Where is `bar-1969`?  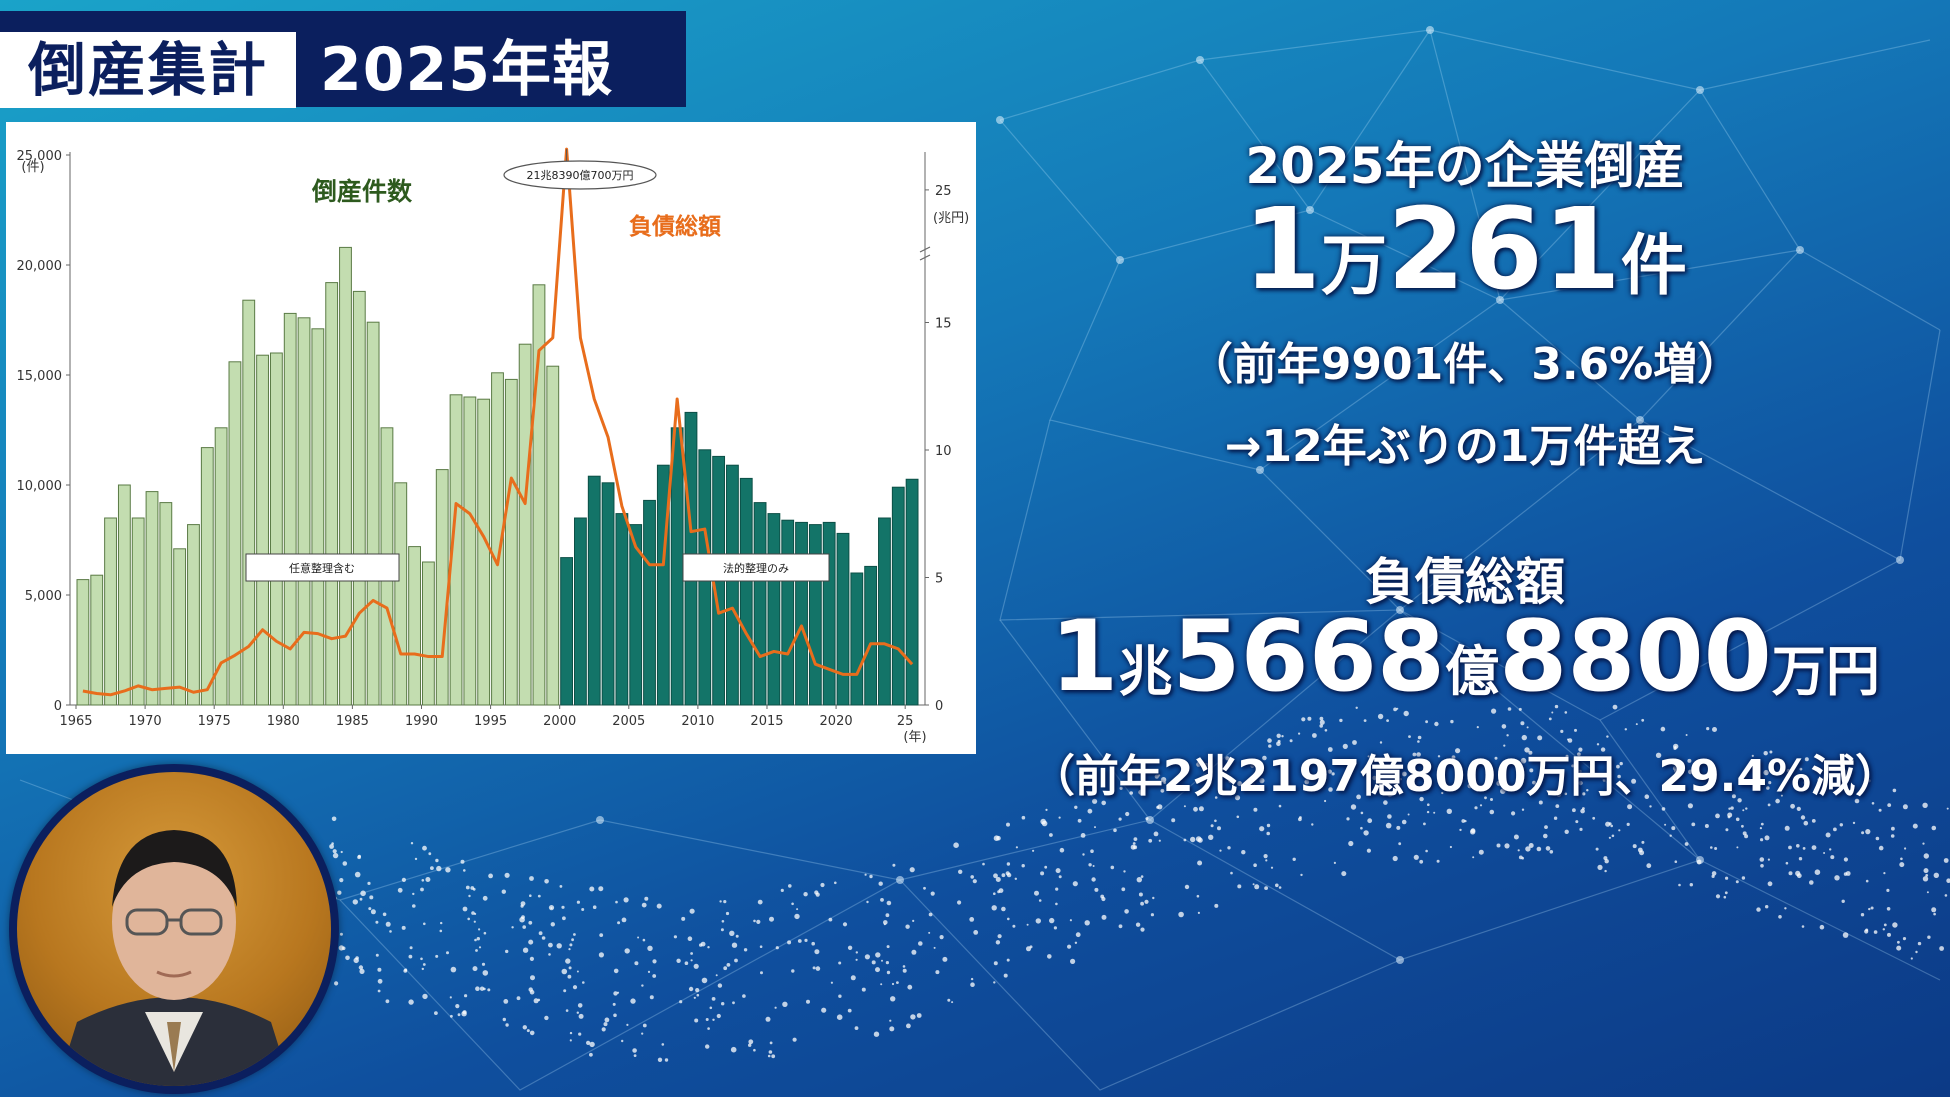
bar-1969 is located at coordinates (138, 611).